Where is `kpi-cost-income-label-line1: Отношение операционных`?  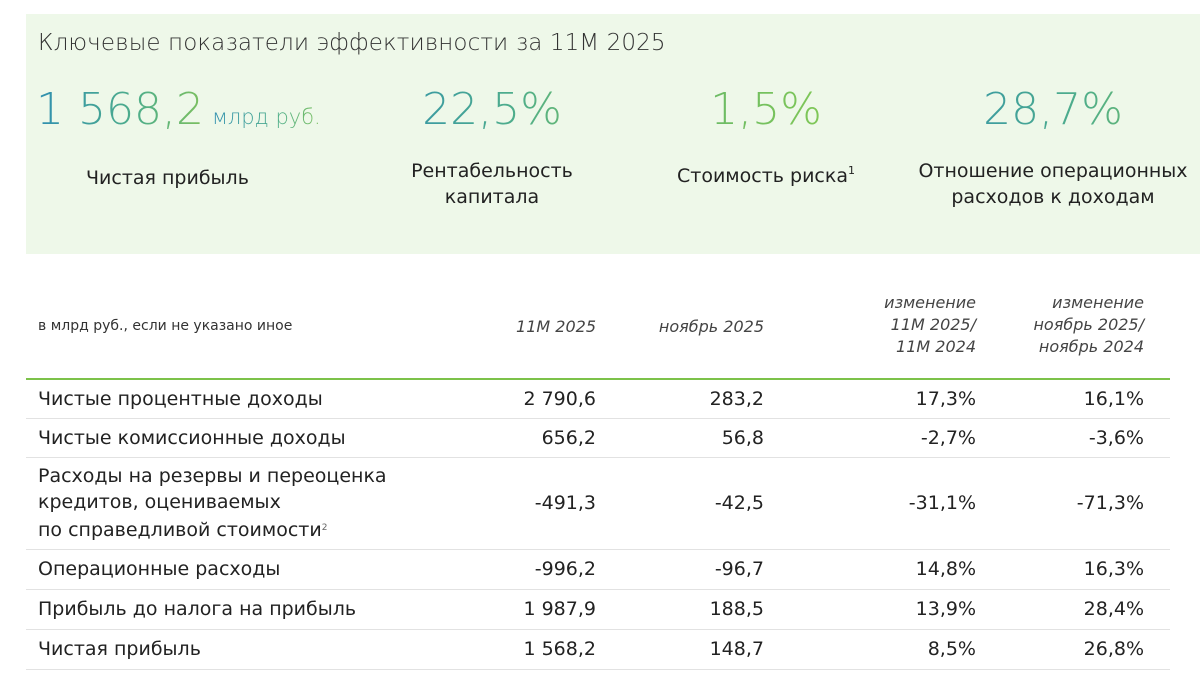
kpi-cost-income-label-line1: Отношение операционных is located at coordinates (1053, 171).